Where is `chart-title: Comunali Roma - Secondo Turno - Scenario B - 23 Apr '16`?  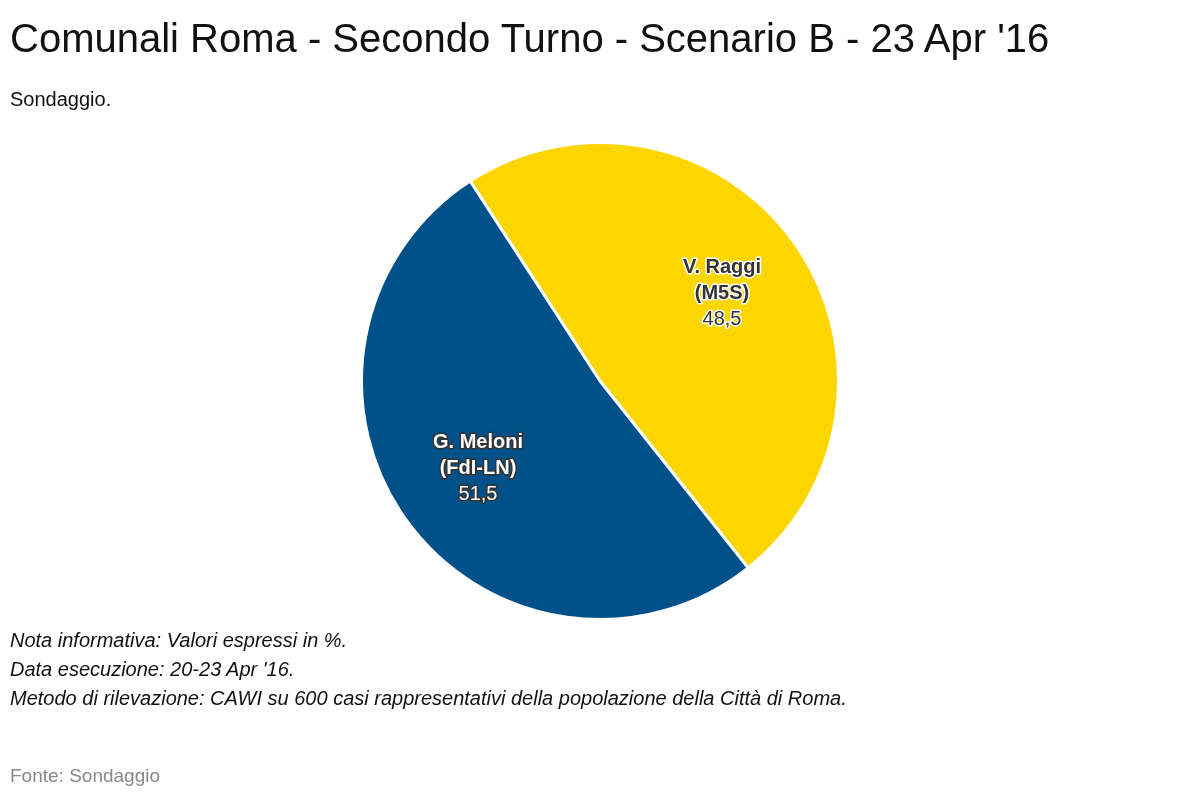 chart-title: Comunali Roma - Secondo Turno - Scenario B - 23 Apr '16 is located at coordinates (530, 38).